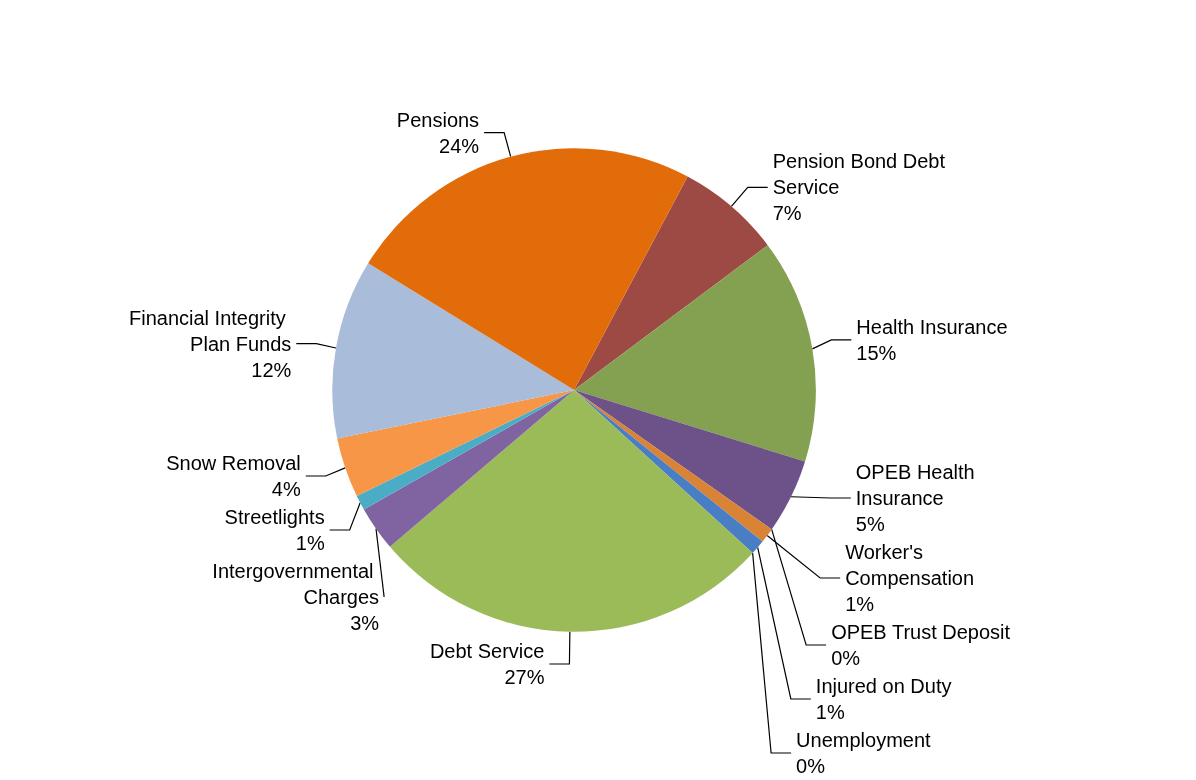 Image resolution: width=1196 pixels, height=780 pixels. I want to click on data-label: 12%, so click(271, 369).